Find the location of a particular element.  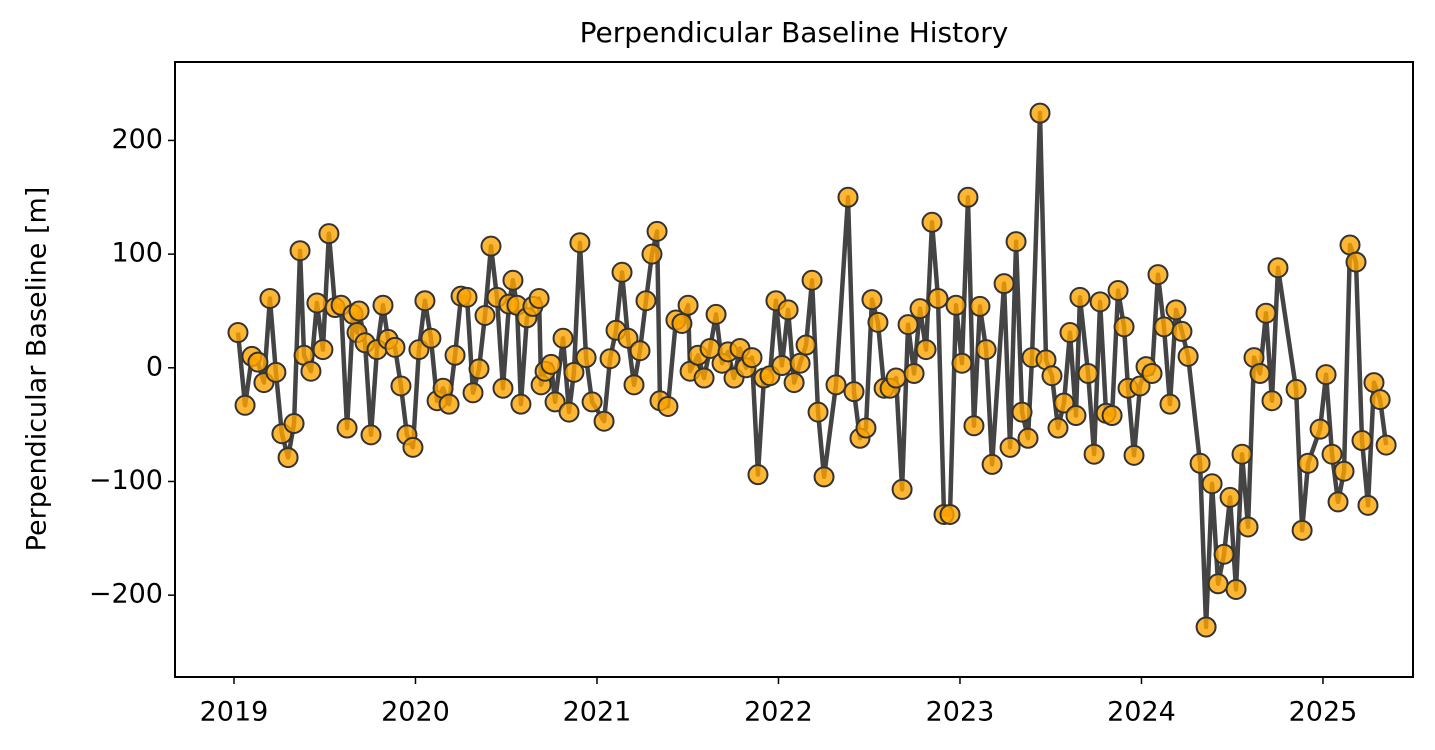

x-tick-label: 2025 is located at coordinates (1323, 712).